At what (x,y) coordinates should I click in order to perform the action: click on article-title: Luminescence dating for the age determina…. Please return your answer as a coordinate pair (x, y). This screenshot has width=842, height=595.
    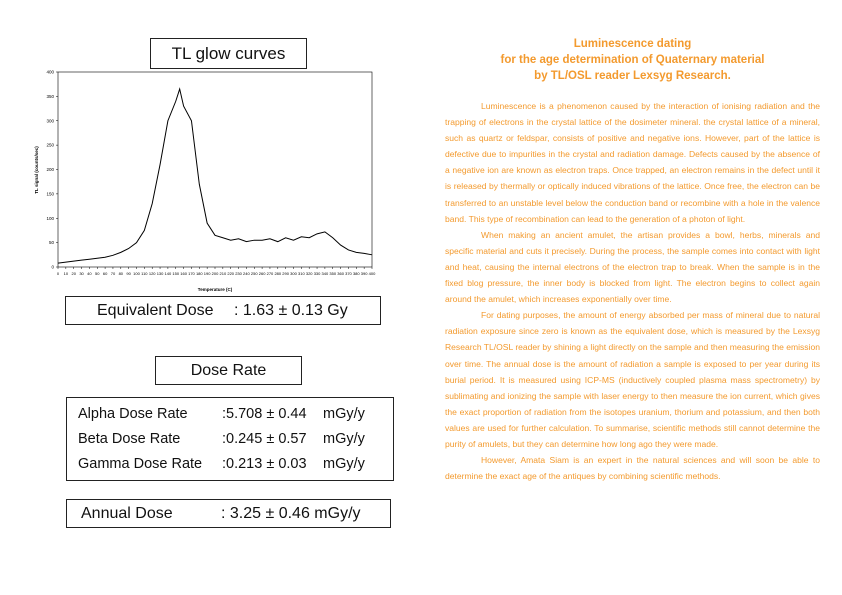
    Looking at the image, I should click on (632, 60).